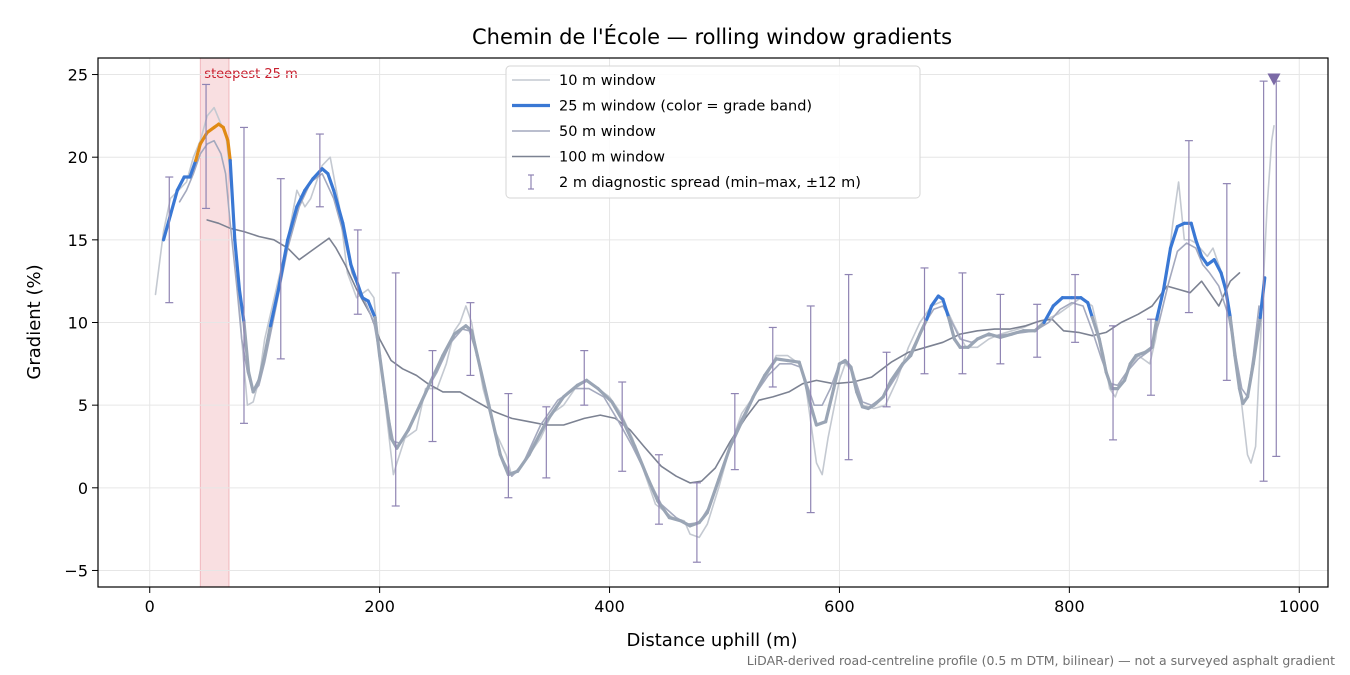 Image resolution: width=1350 pixels, height=675 pixels. I want to click on y-tick-label: 10, so click(78, 323).